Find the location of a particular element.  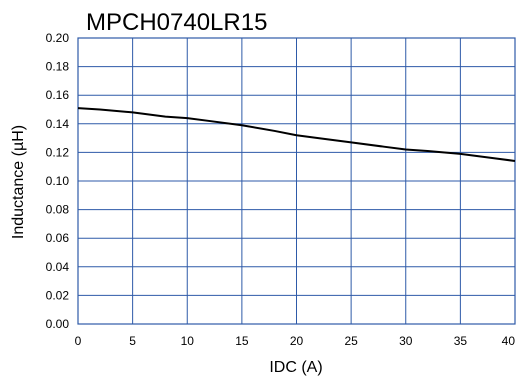

x-tick-label: 15 is located at coordinates (242, 341).